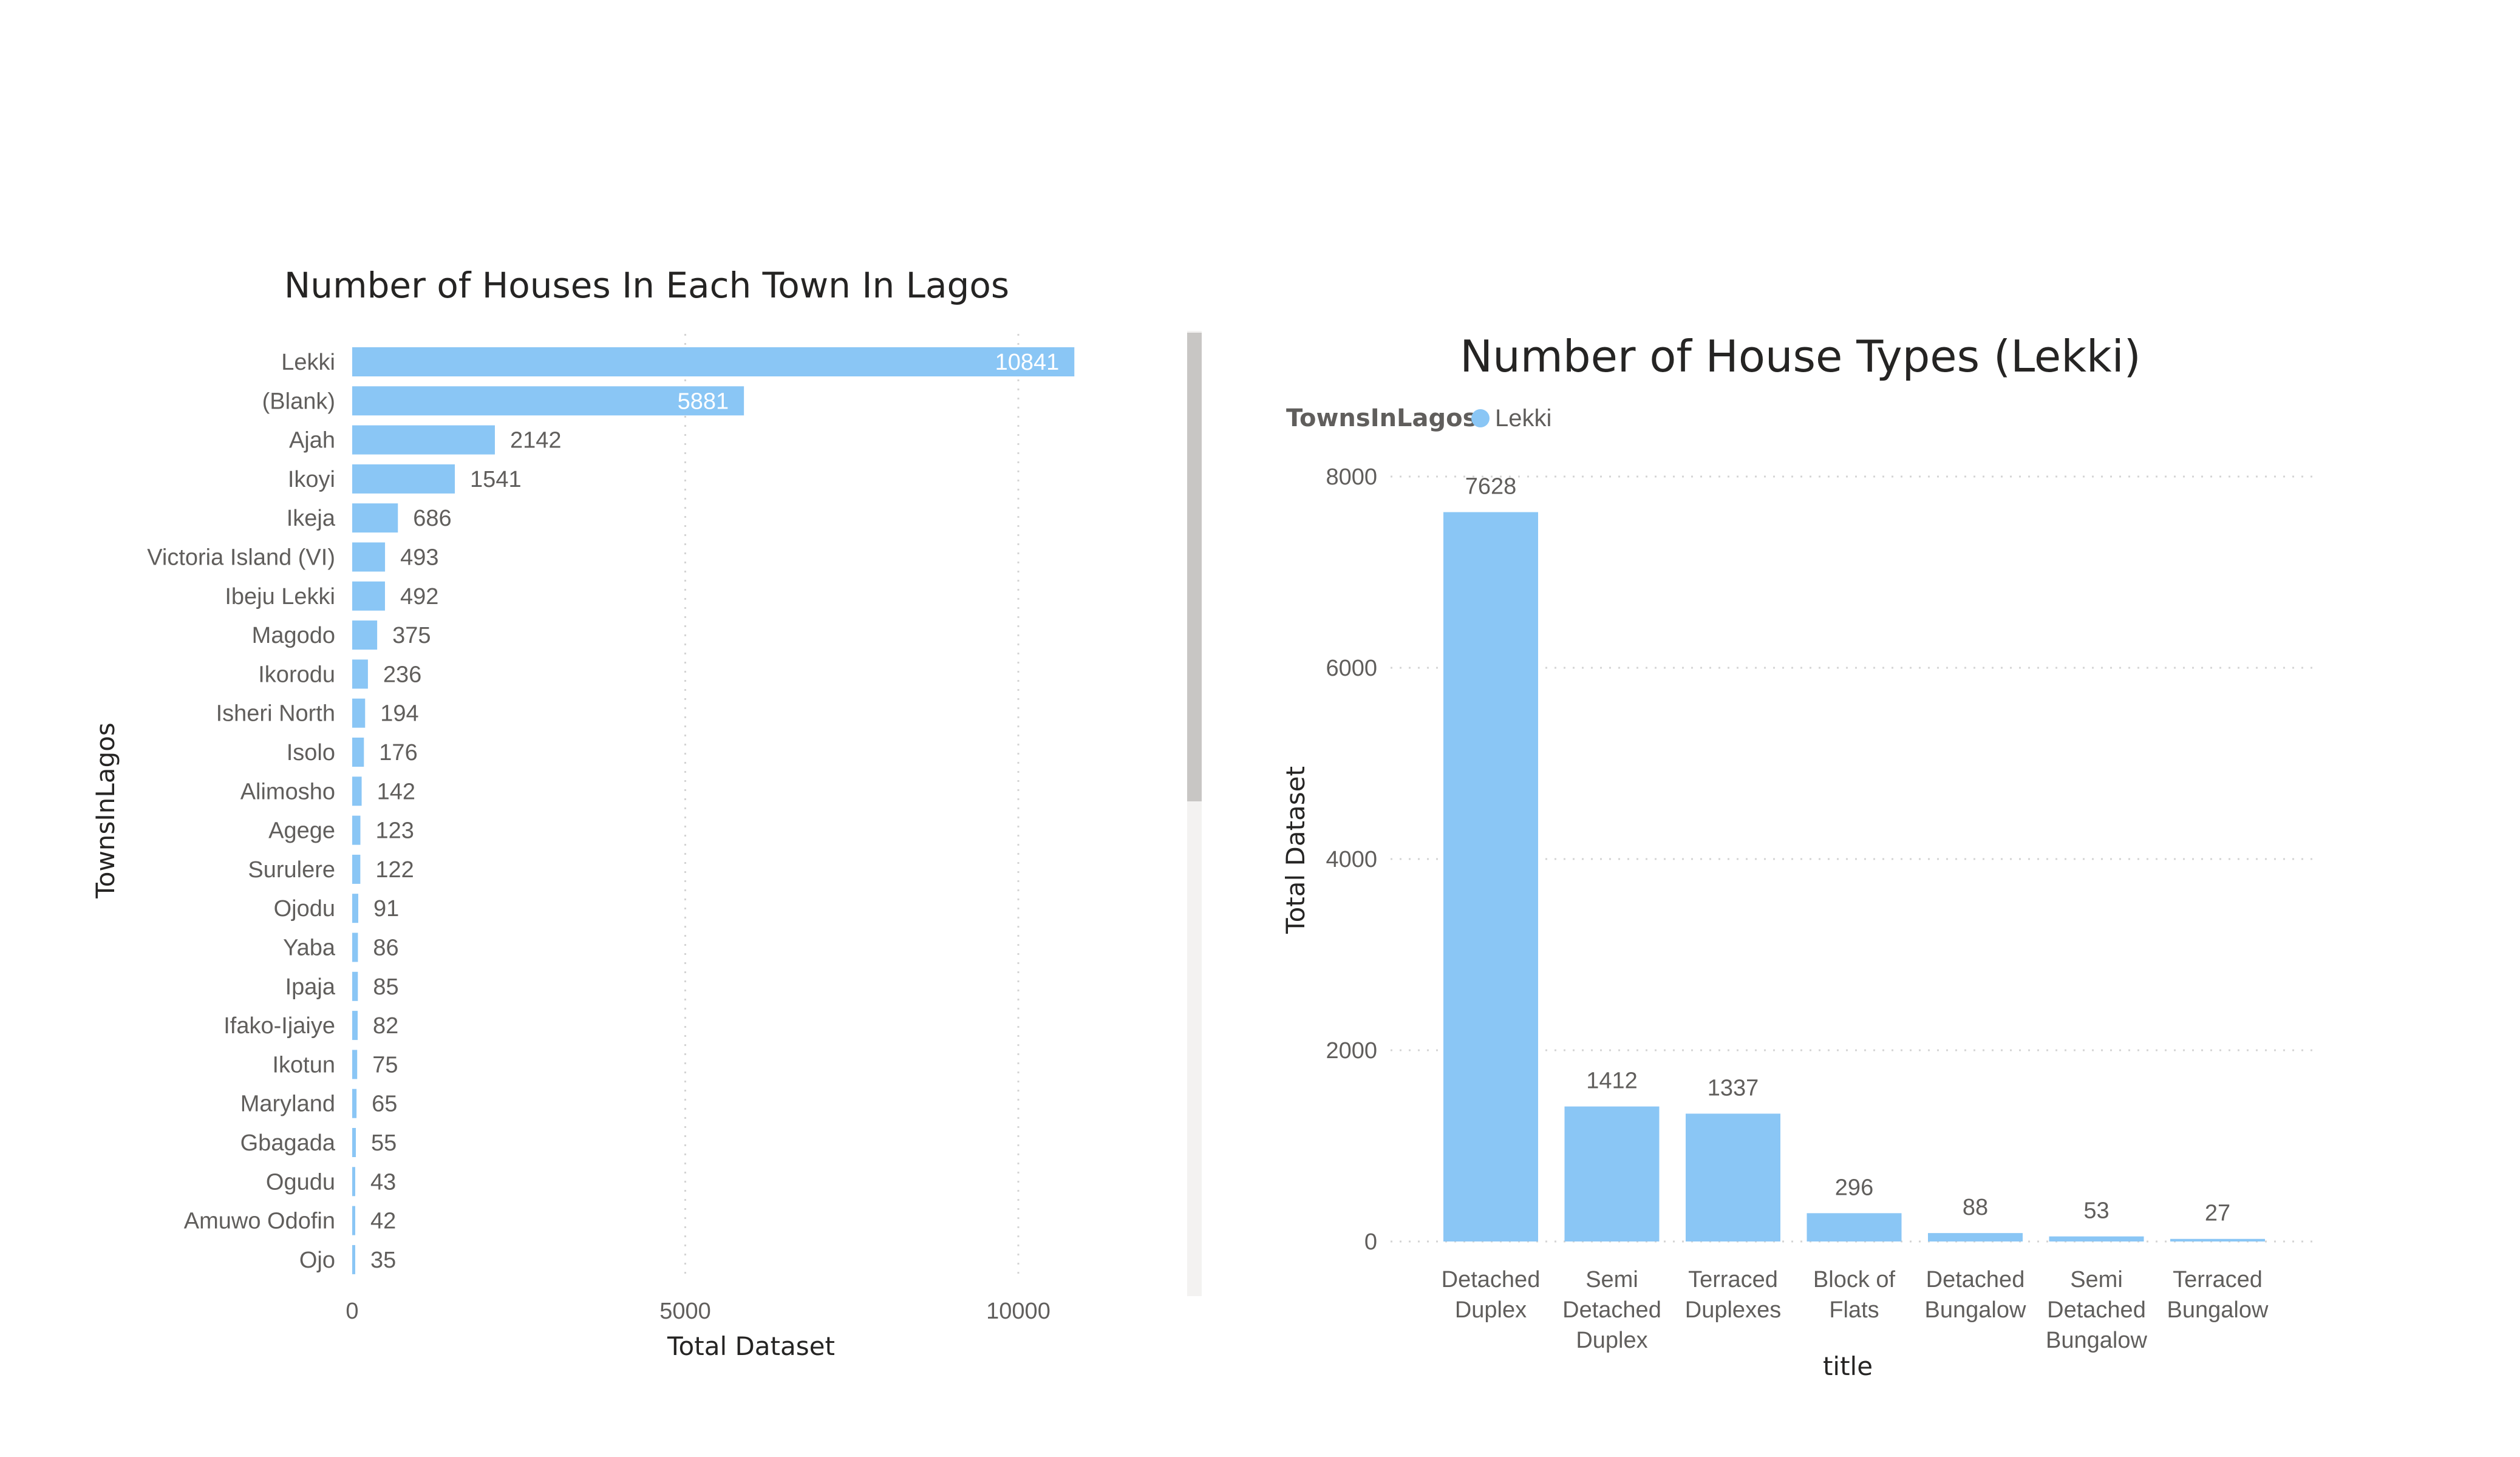 This screenshot has height=1457, width=2520. What do you see at coordinates (105, 810) in the screenshot?
I see `towns-y-axis-title: TownsInLagos` at bounding box center [105, 810].